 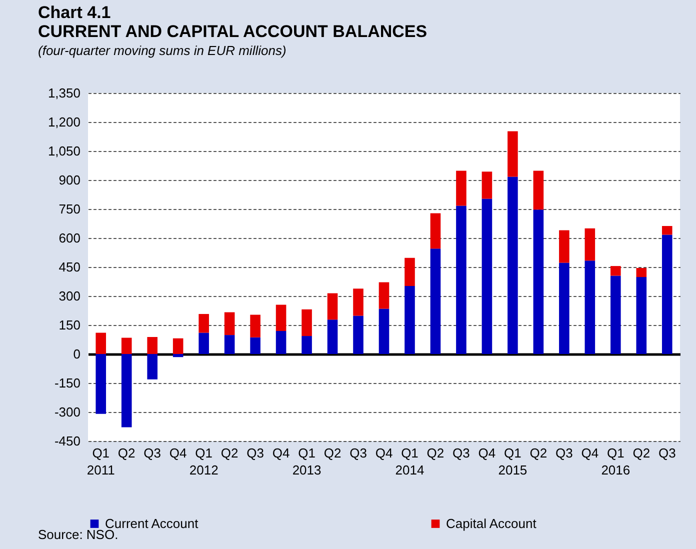 I want to click on y-tick-label: -150, so click(x=67, y=383).